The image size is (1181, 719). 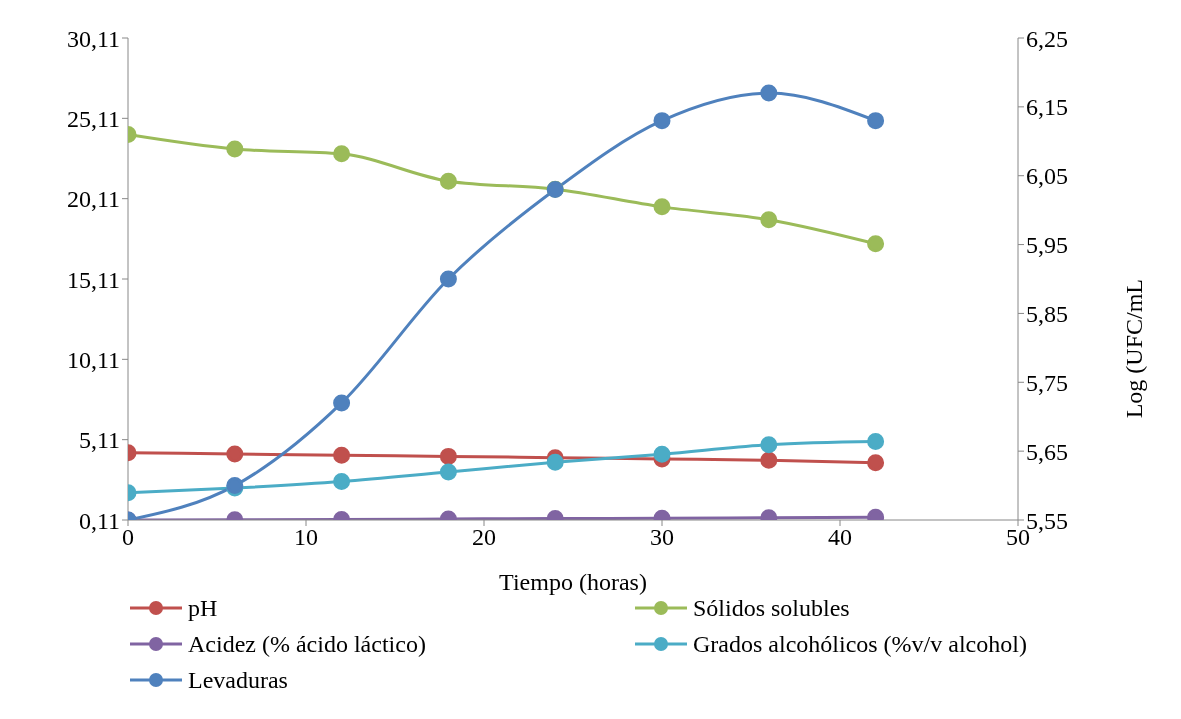 What do you see at coordinates (93, 118) in the screenshot?
I see `y-tick-label: 25,11` at bounding box center [93, 118].